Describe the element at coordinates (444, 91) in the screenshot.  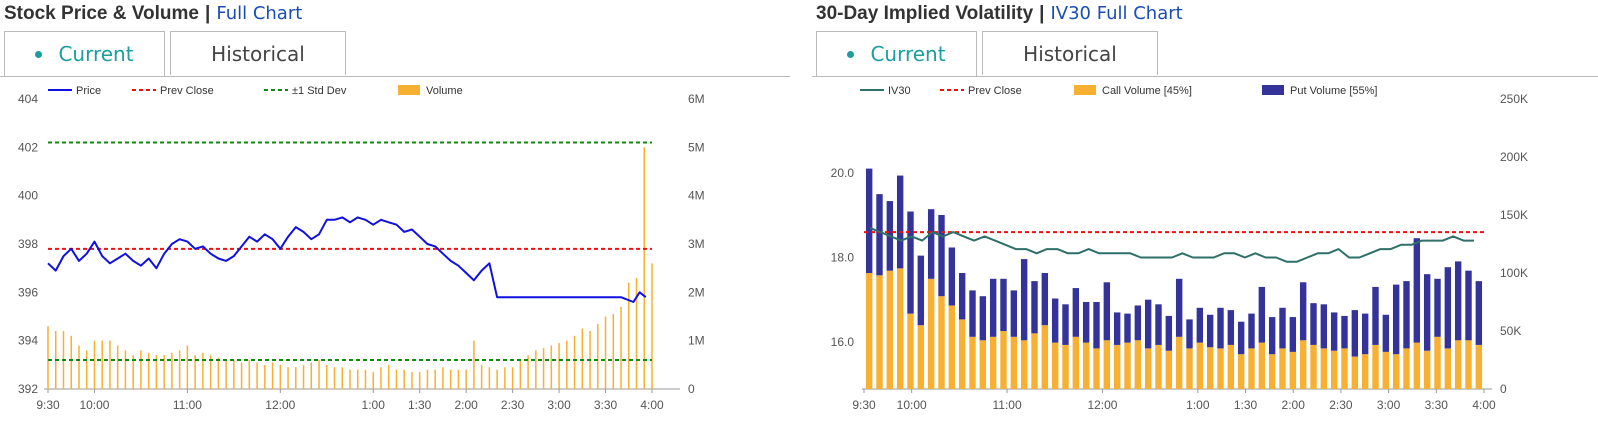
I see `legend-label: Volume` at that location.